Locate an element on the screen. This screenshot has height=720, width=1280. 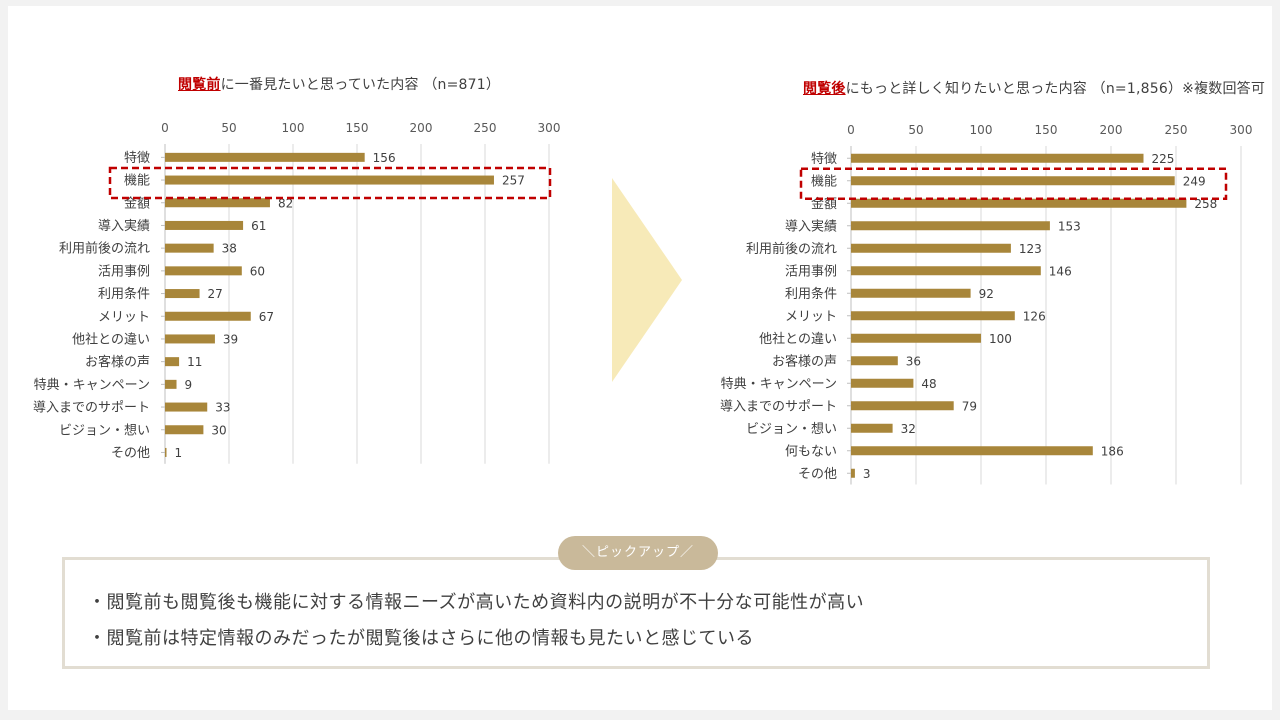
data-label: 11 is located at coordinates (194, 362).